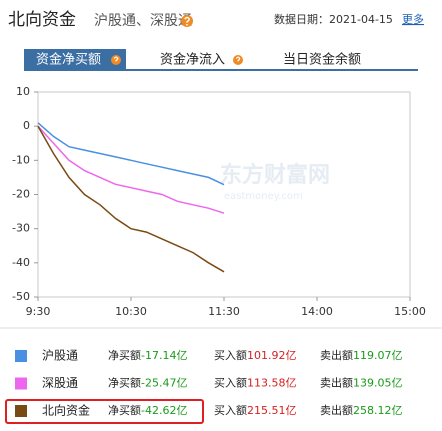  What do you see at coordinates (104, 411) in the screenshot?
I see `highlight-box` at bounding box center [104, 411].